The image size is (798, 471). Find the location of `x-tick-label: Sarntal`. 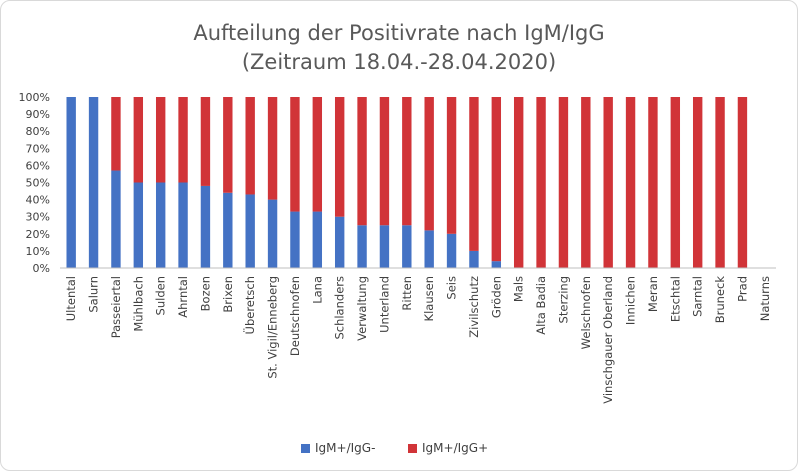

x-tick-label: Sarntal is located at coordinates (698, 296).